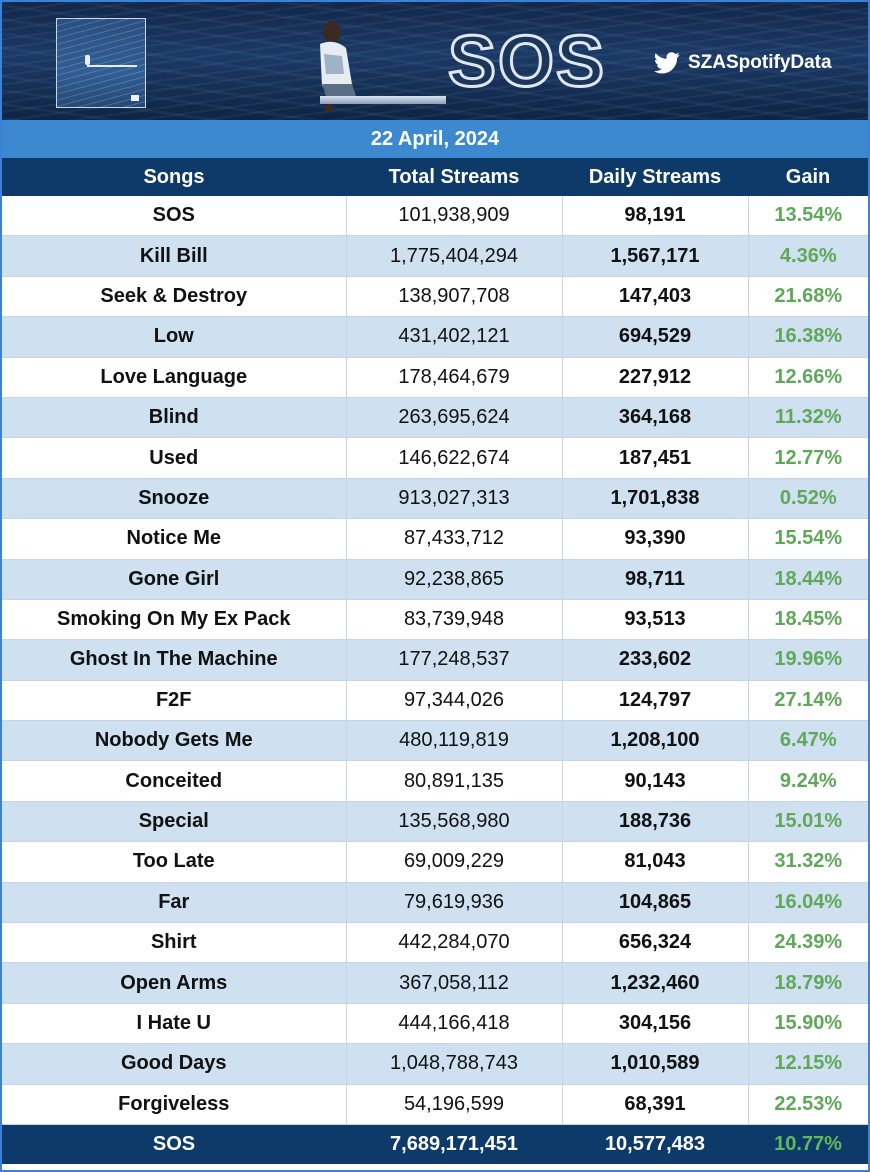 This screenshot has height=1172, width=870. Describe the element at coordinates (454, 741) in the screenshot. I see `total-streams: 480,119,819` at that location.